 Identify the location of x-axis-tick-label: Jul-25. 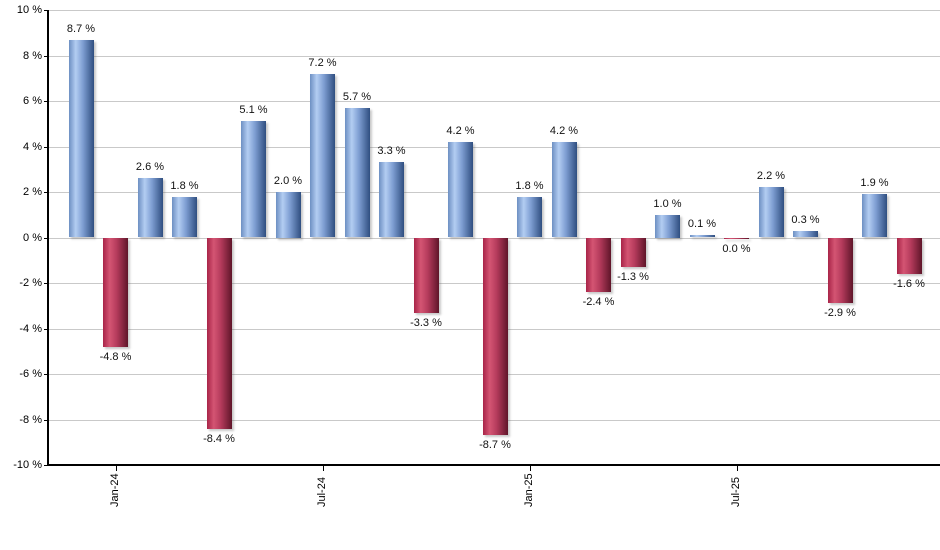
(735, 492).